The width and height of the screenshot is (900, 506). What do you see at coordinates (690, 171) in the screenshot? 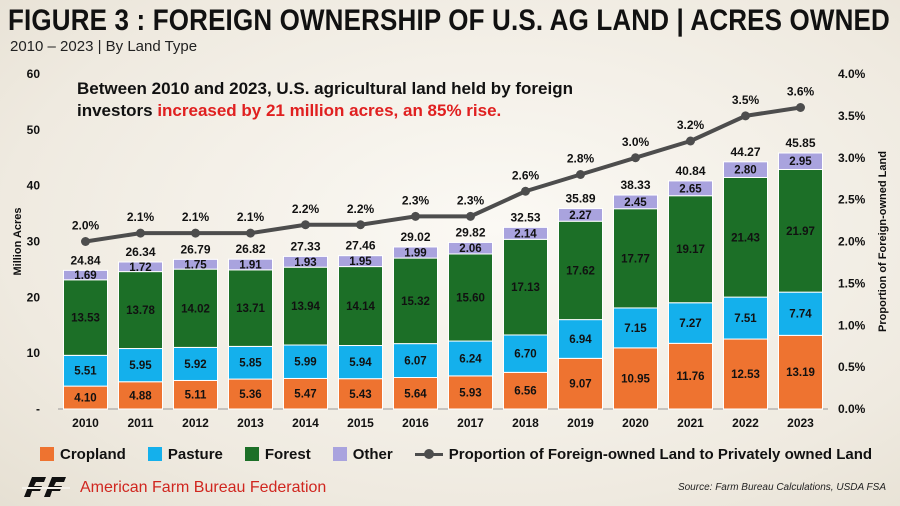
I see `total-label: 40.84` at bounding box center [690, 171].